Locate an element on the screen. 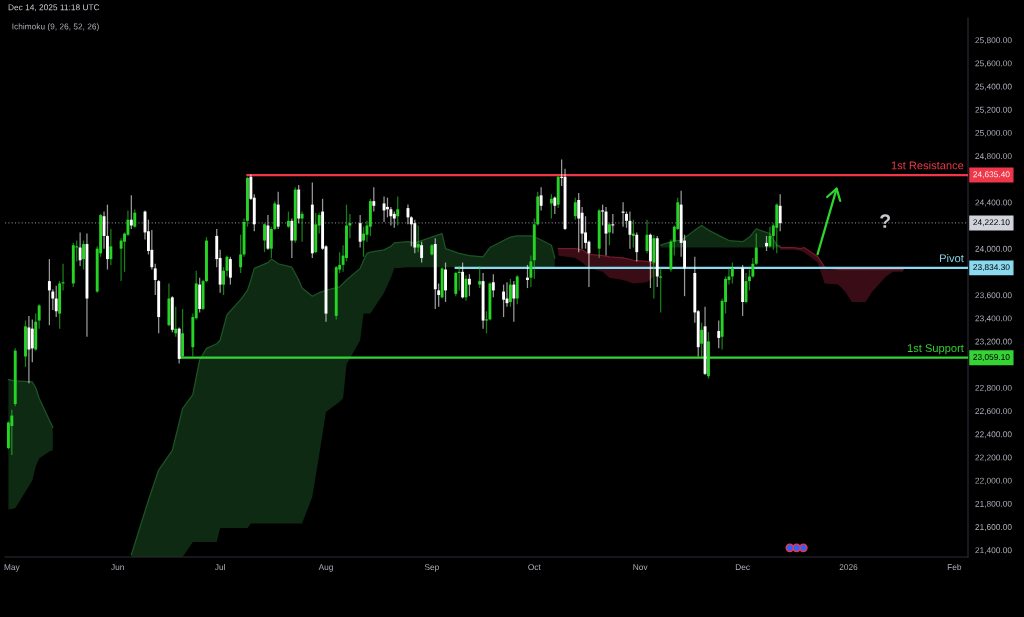 The height and width of the screenshot is (617, 1024). x-tick-label: Dec is located at coordinates (742, 567).